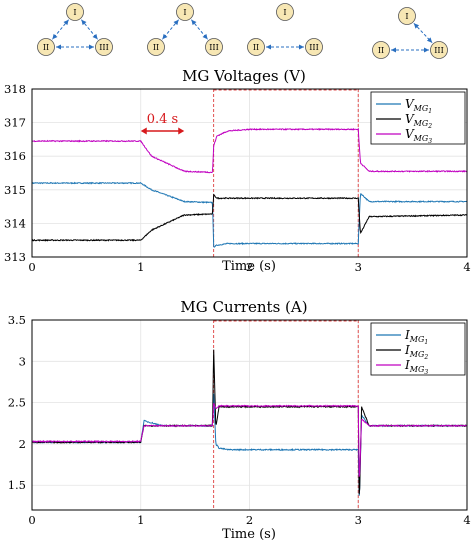  Describe the element at coordinates (162, 119) in the screenshot. I see `annotation-label: 0.4 s` at that location.